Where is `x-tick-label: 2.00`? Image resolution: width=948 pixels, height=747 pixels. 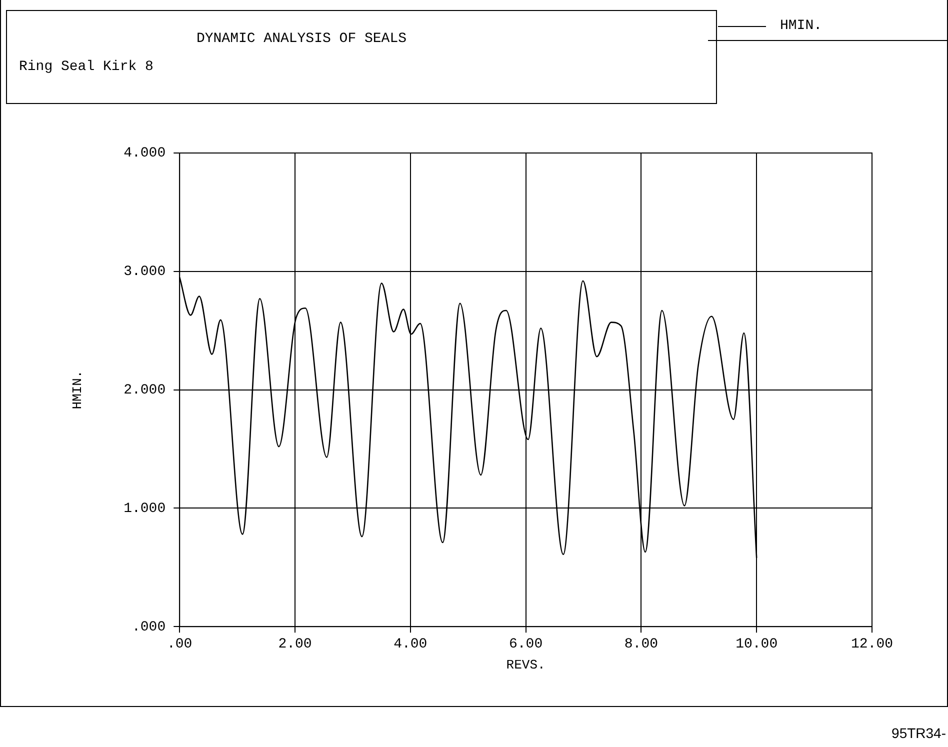 x-tick-label: 2.00 is located at coordinates (295, 644).